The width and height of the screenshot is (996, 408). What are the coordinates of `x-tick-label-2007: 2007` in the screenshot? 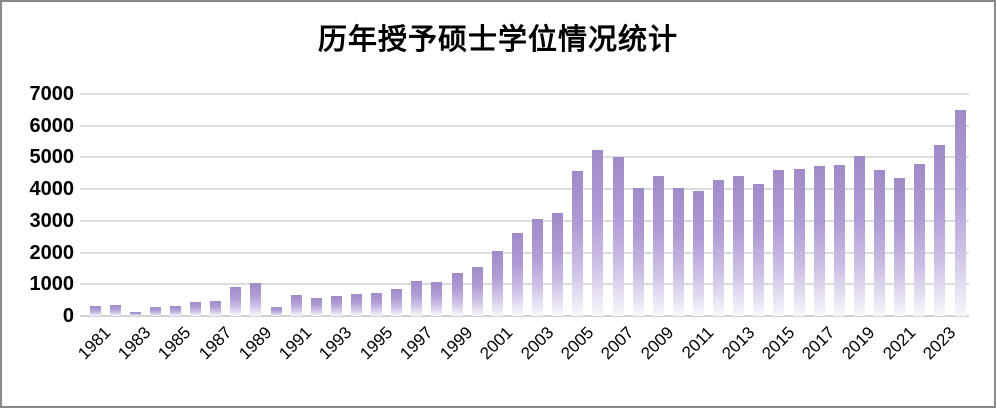 It's located at (617, 343).